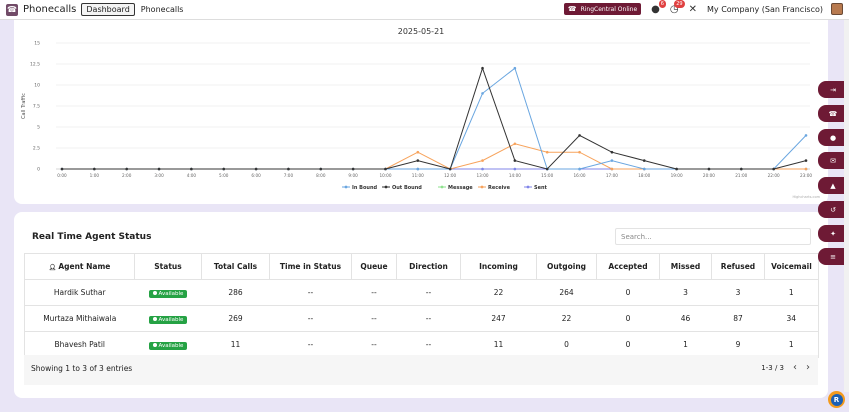 This screenshot has width=849, height=412. What do you see at coordinates (709, 175) in the screenshot?
I see `x-tick-label: 20:00` at bounding box center [709, 175].